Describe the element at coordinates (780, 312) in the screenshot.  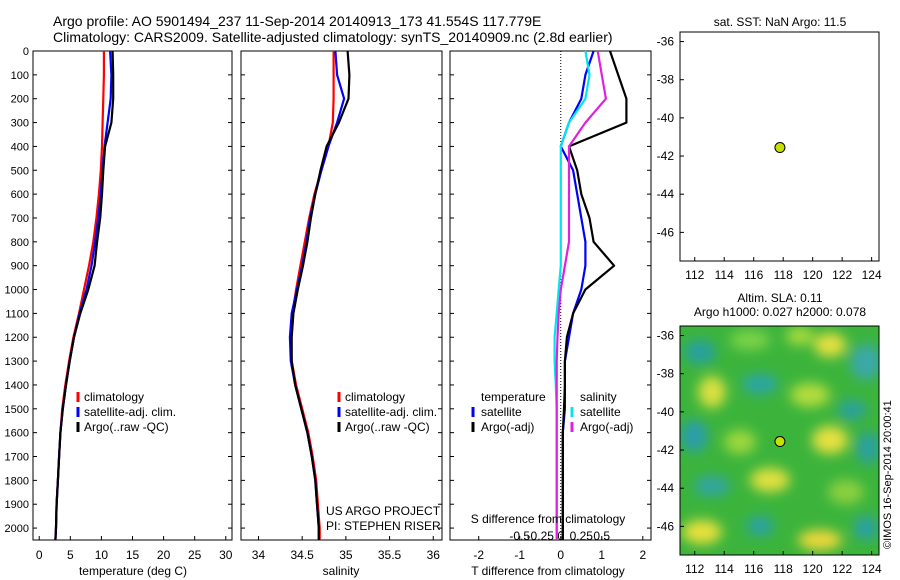
I see `sla-map-subtitle: Argo h1000: 0.027 h2000: 0.078` at that location.